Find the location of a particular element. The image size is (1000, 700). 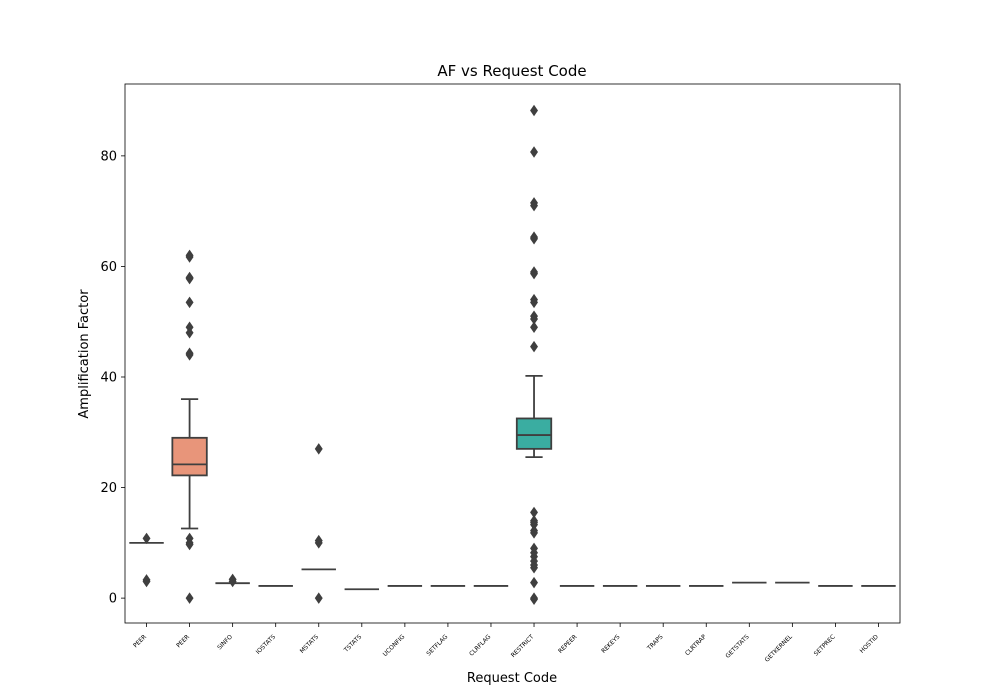

x-tick-label: TSTATS is located at coordinates (352, 643).